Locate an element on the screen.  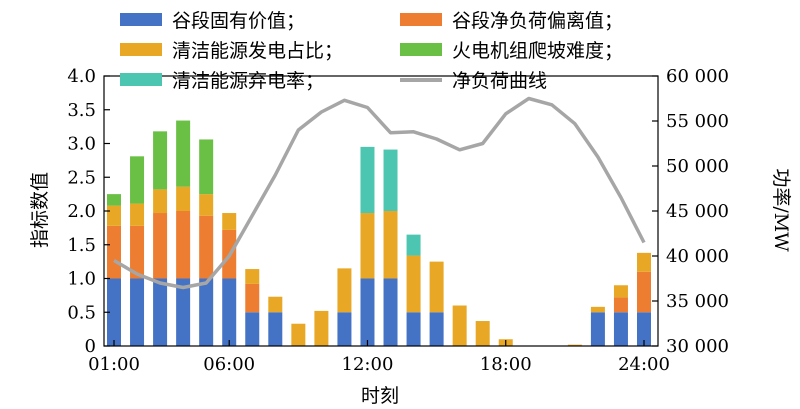
y-tick-label: 3.0 is located at coordinates (81, 144).